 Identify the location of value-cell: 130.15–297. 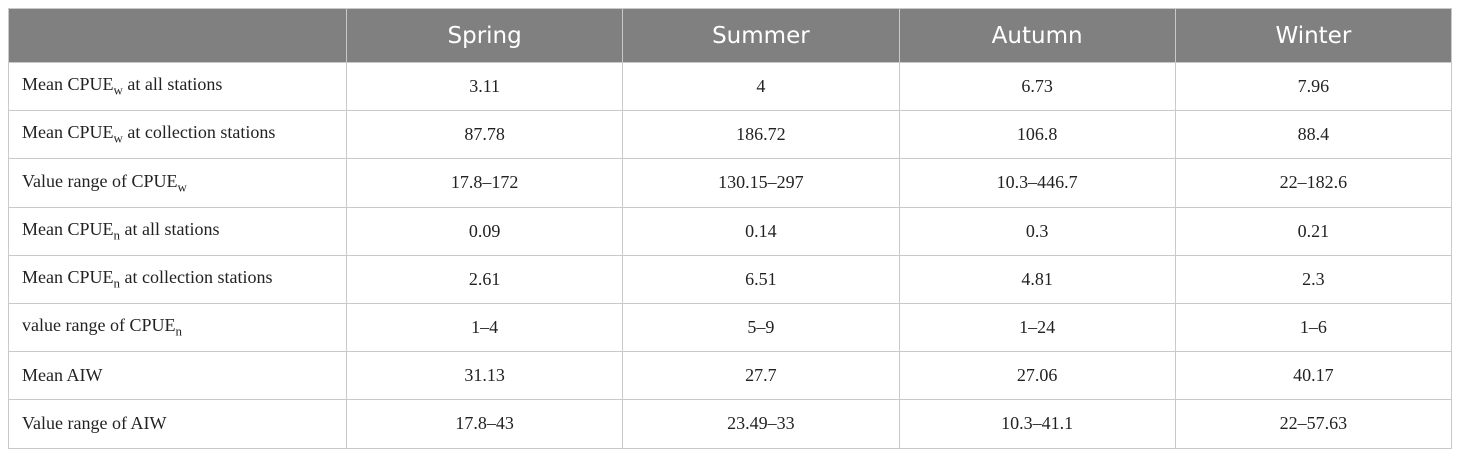
(761, 183).